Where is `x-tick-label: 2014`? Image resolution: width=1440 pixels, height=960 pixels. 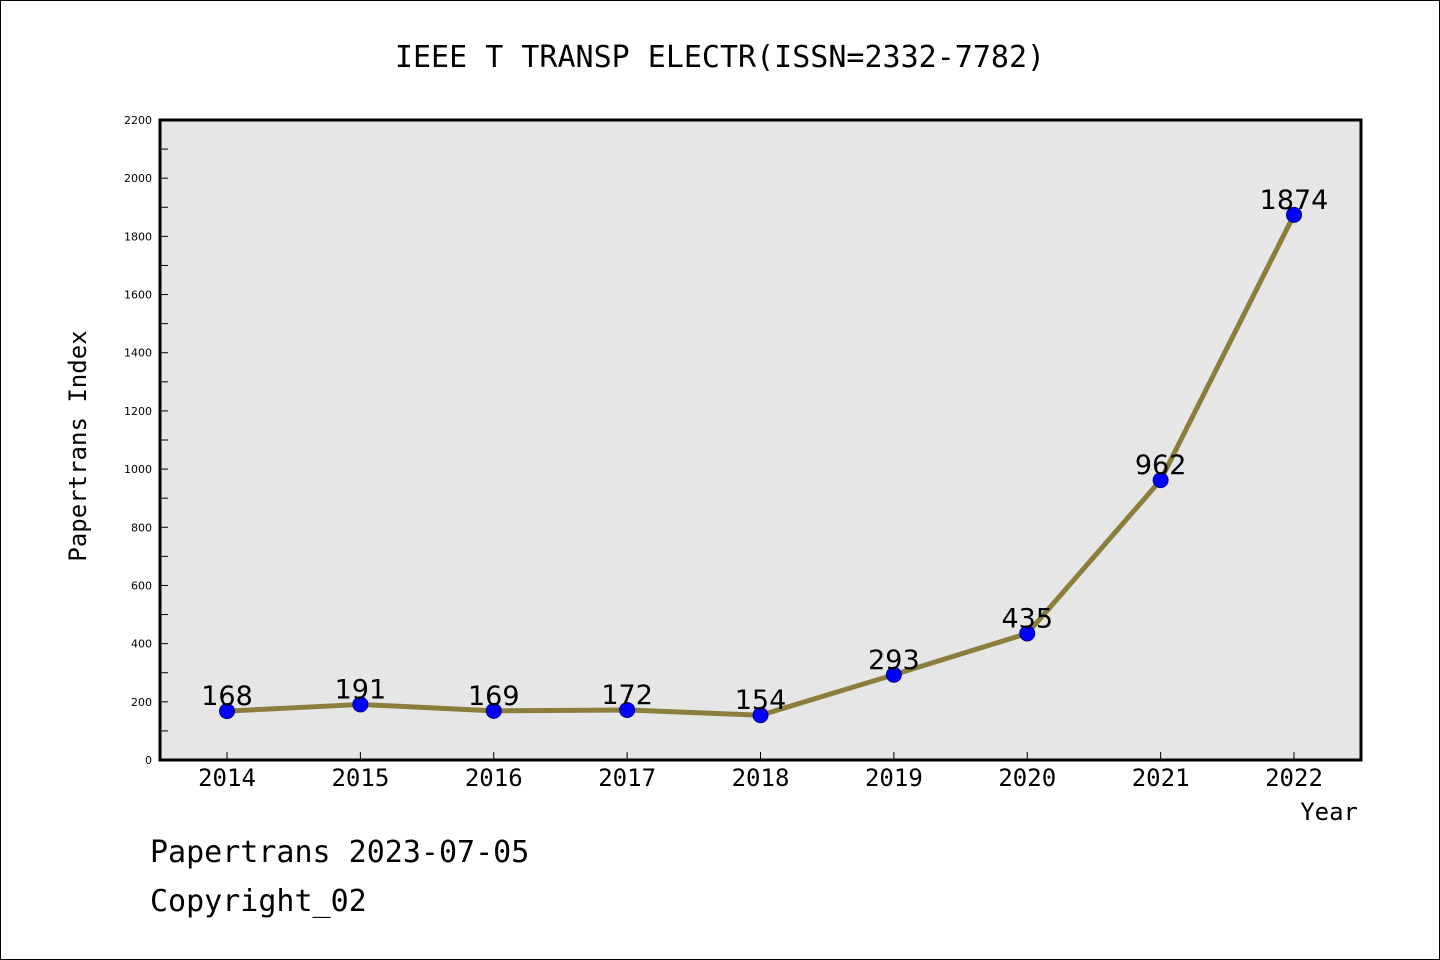
x-tick-label: 2014 is located at coordinates (227, 778).